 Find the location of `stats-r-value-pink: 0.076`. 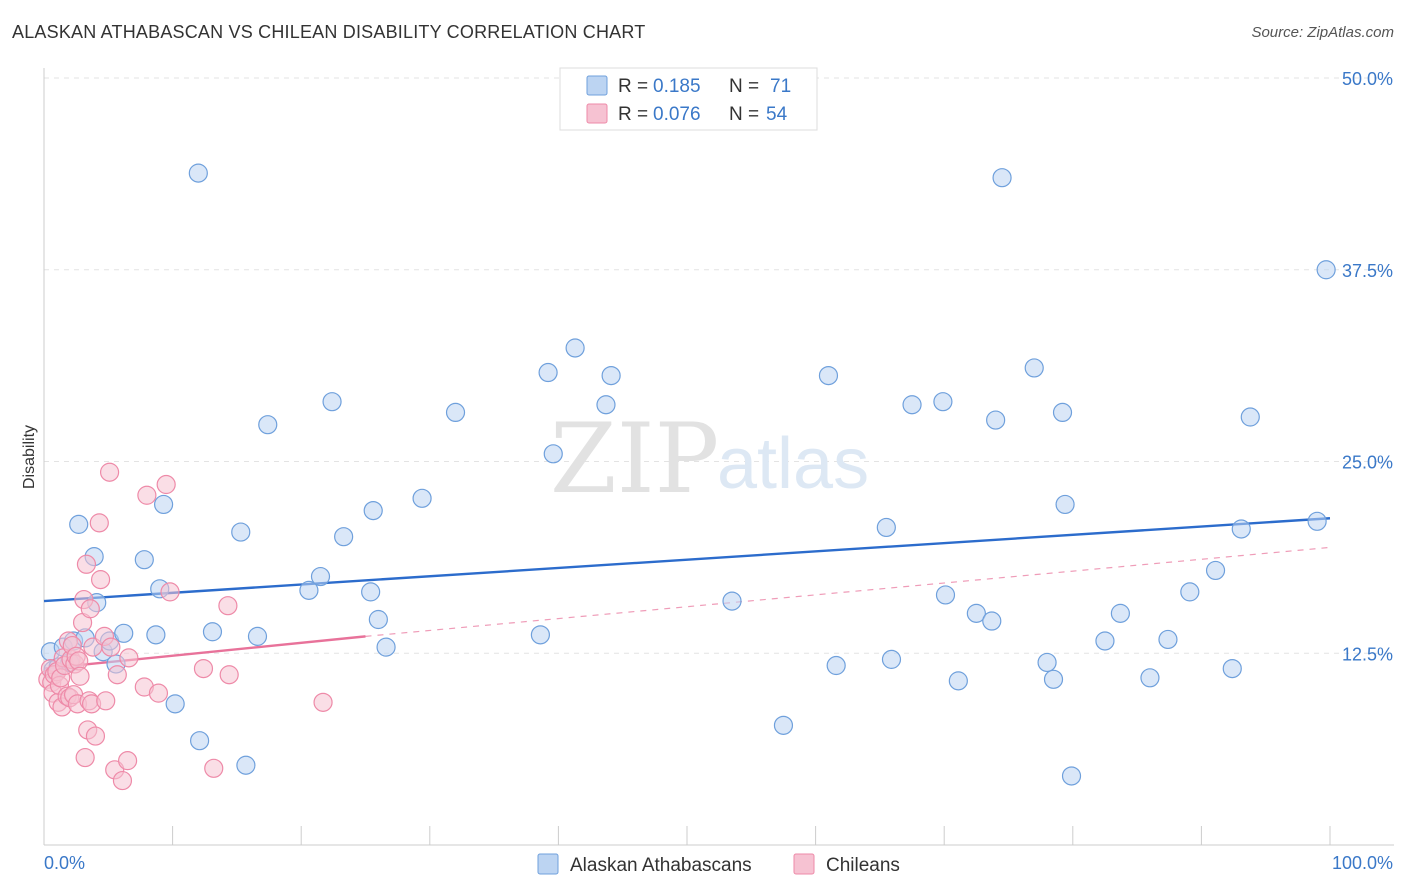

stats-r-value-pink: 0.076 is located at coordinates (677, 114).